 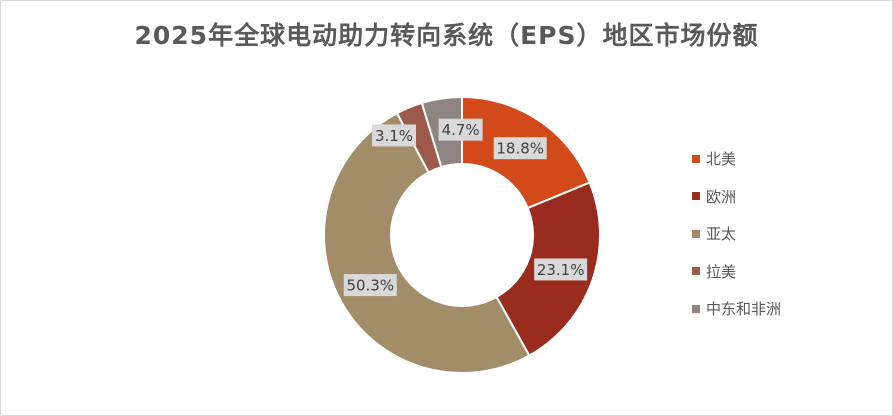 I want to click on legend-item-3: 拉美, so click(x=736, y=272).